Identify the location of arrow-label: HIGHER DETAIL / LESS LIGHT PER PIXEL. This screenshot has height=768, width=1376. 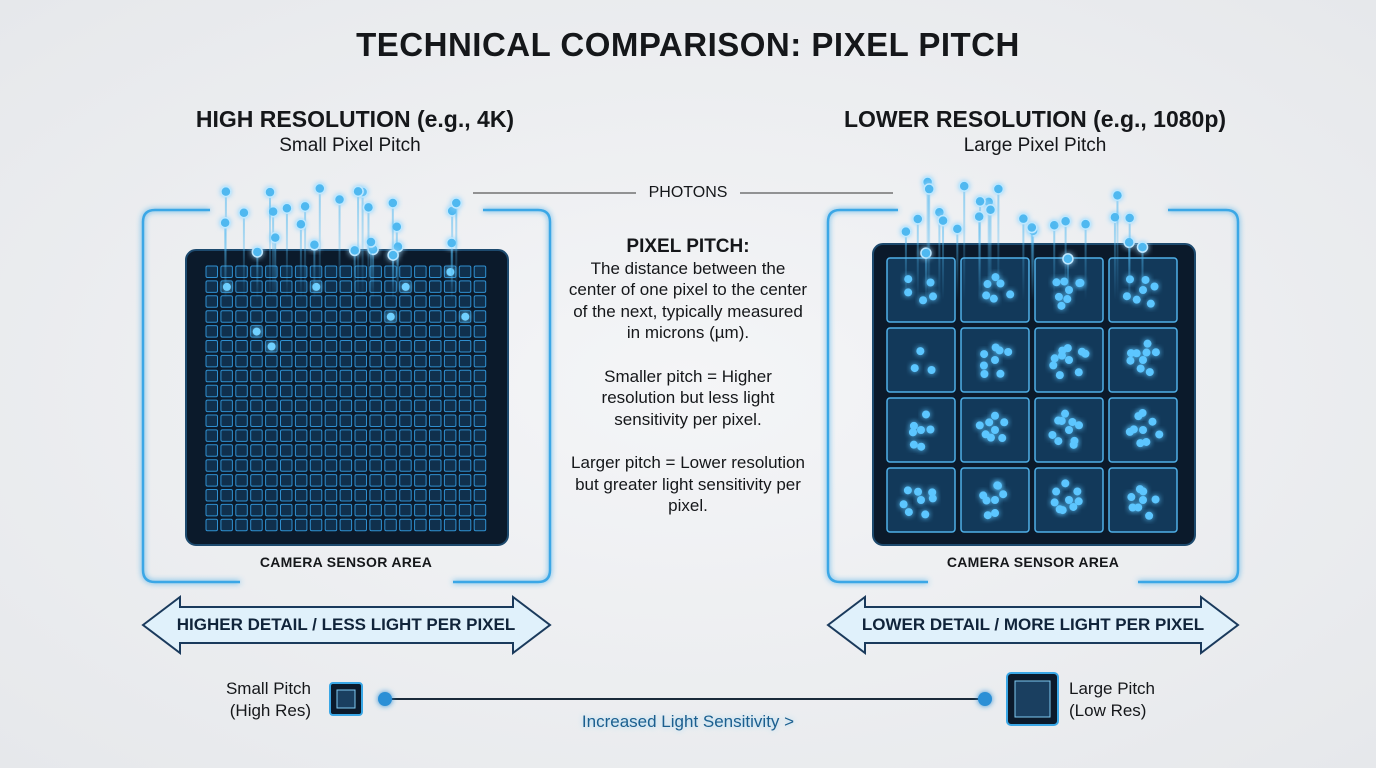
(346, 624).